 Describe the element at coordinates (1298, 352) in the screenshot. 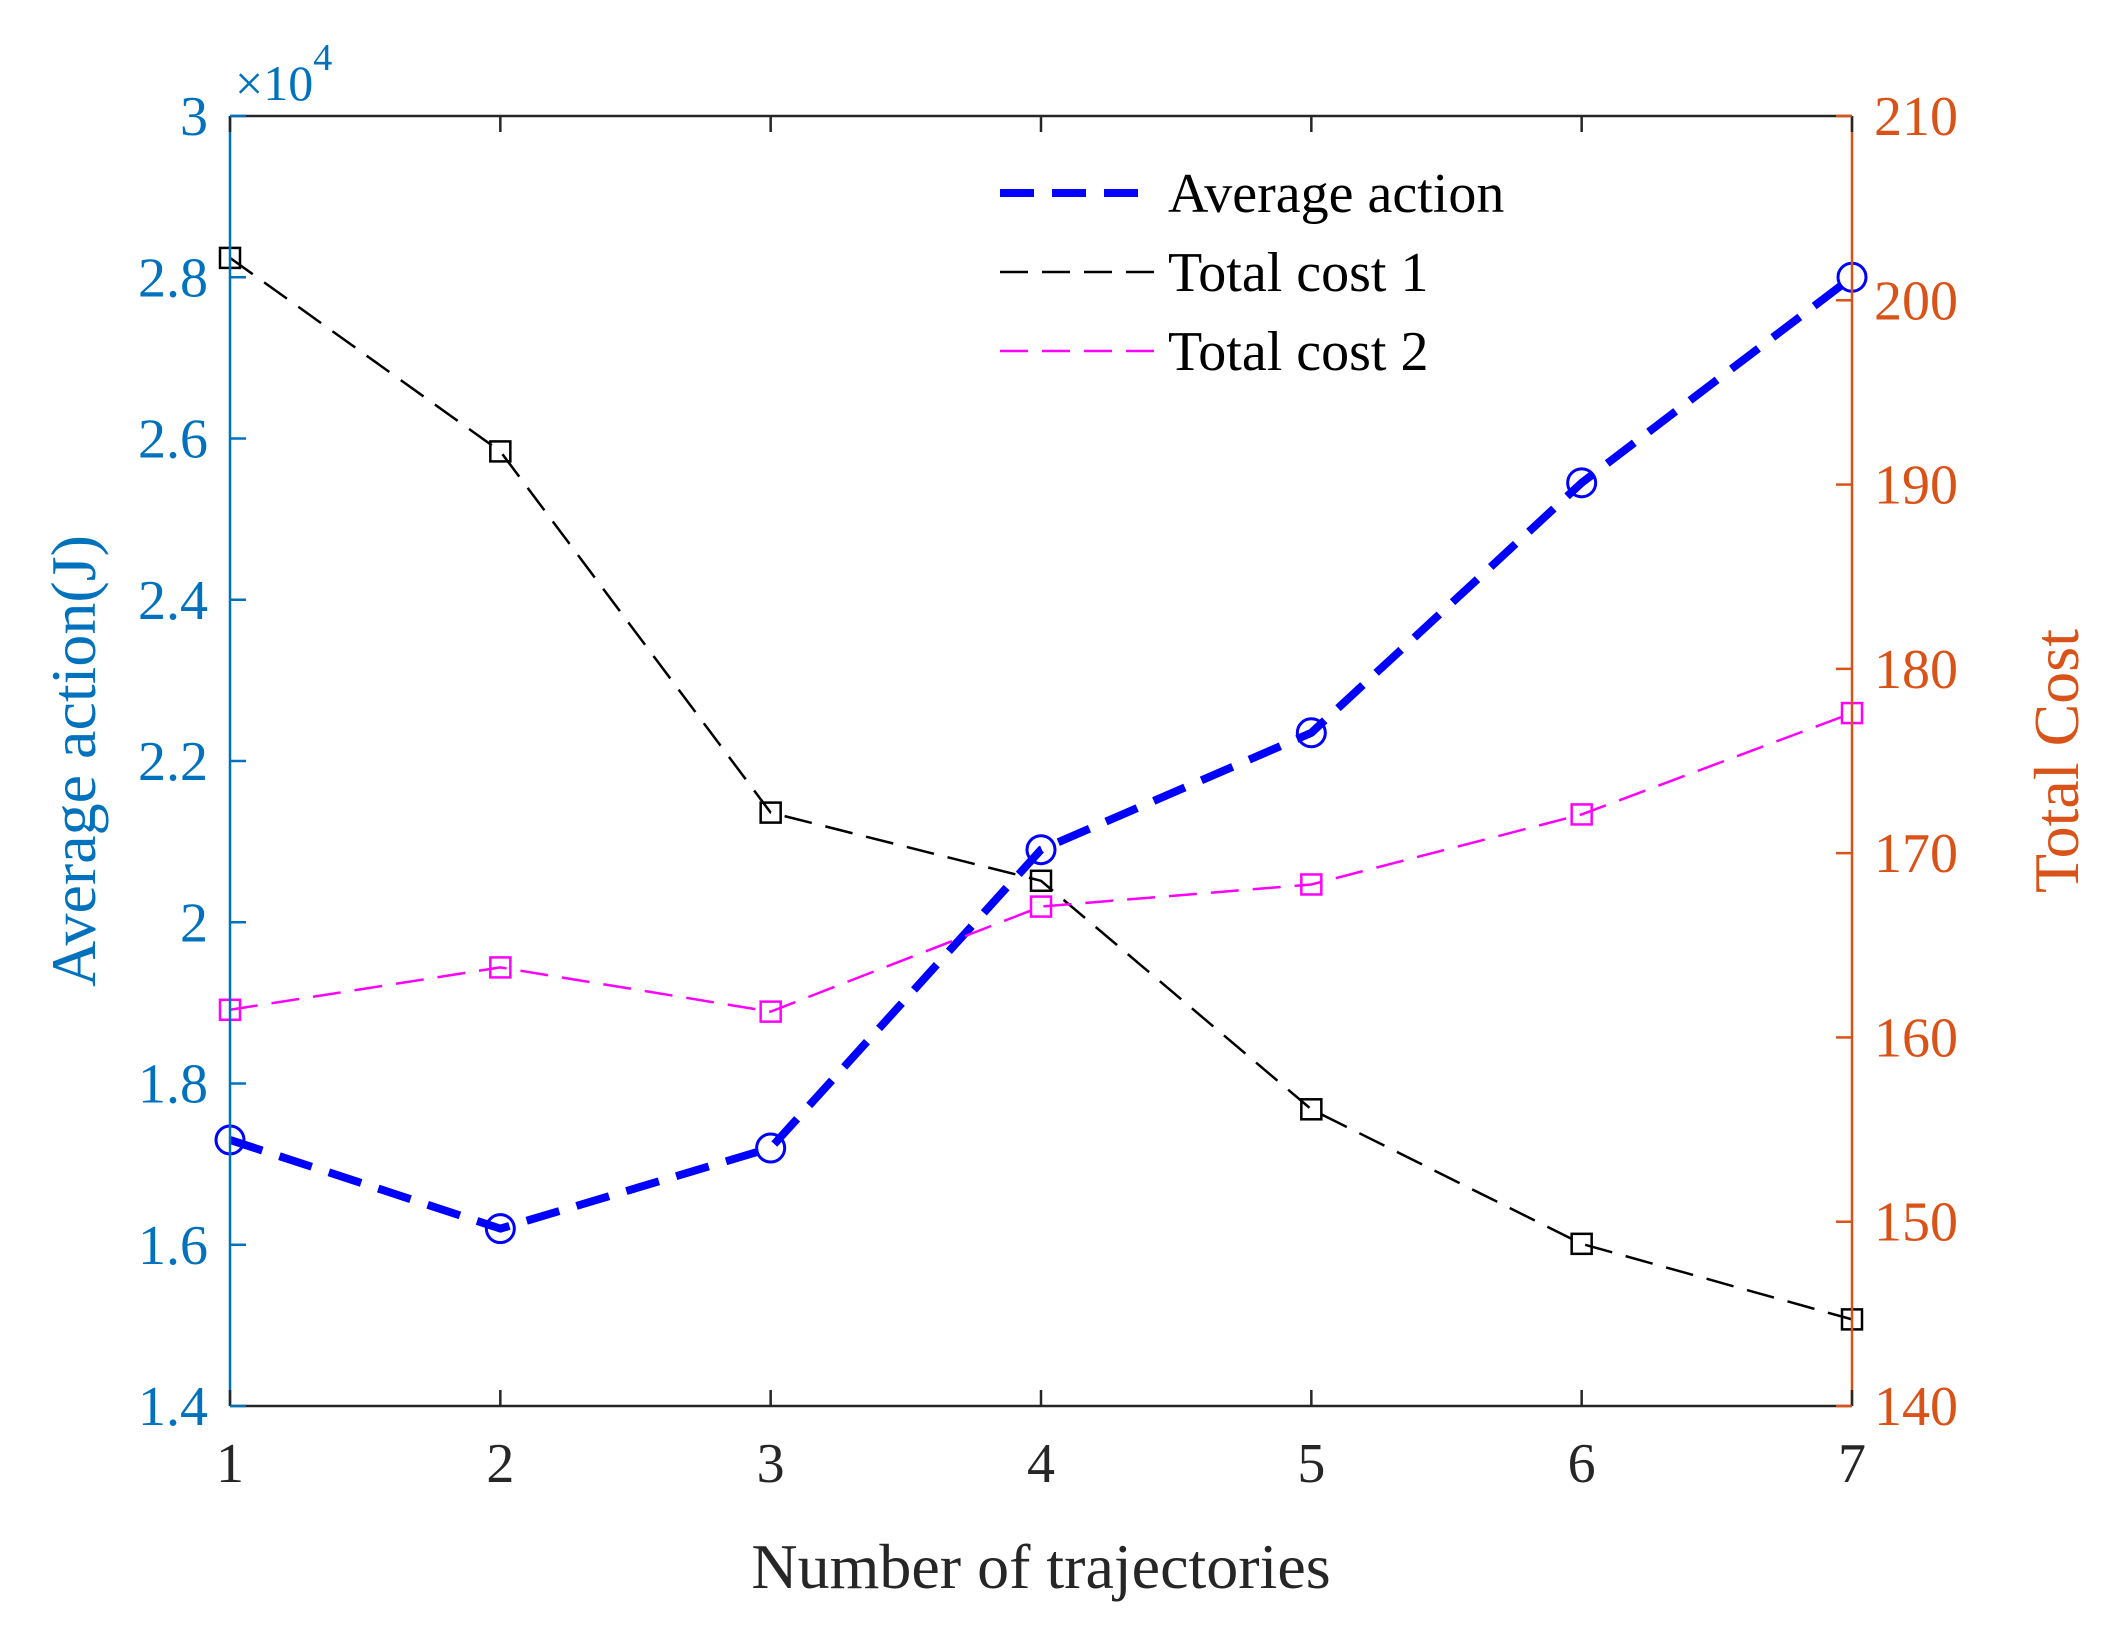

I see `legend-label-total-cost-2: Total cost 2` at that location.